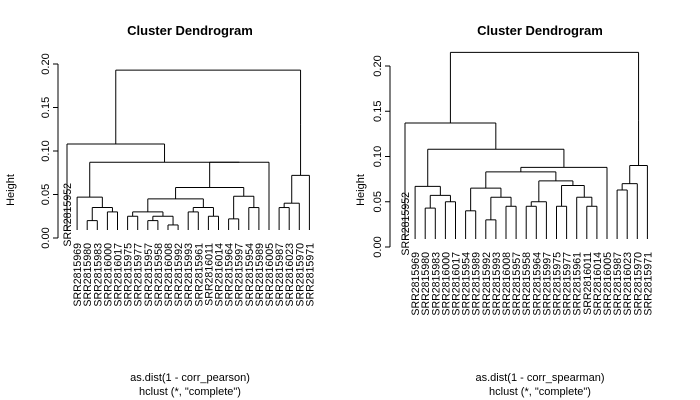  I want to click on x-axis-label: as.dist(1 - corr_pearson), so click(190, 378).